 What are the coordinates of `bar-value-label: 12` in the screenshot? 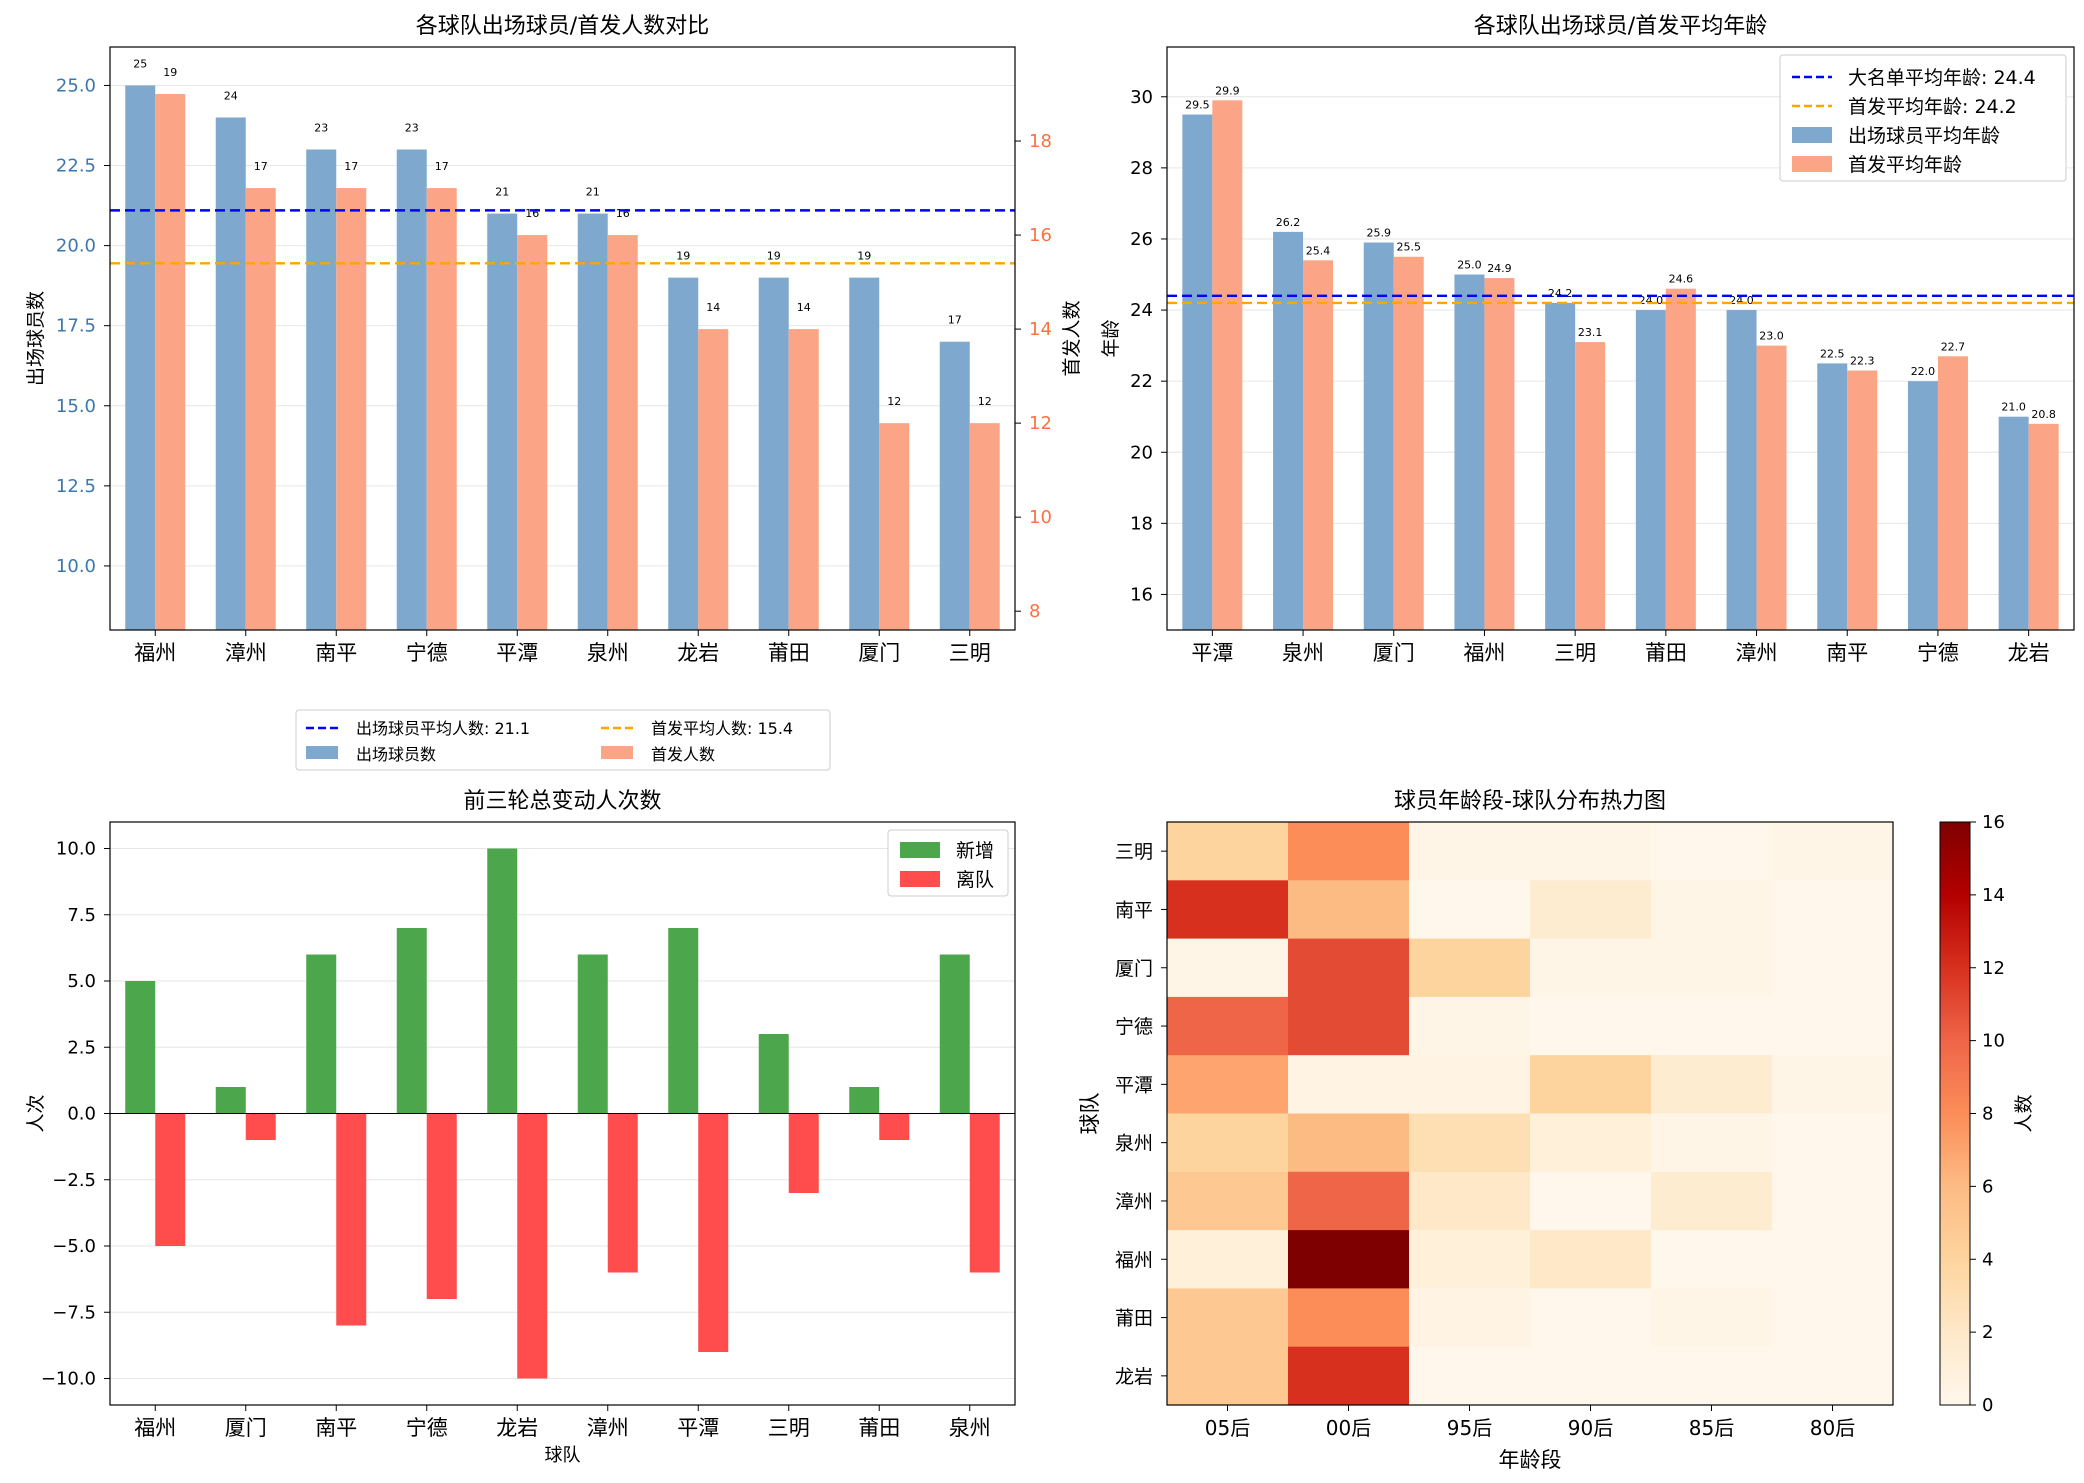 It's located at (985, 401).